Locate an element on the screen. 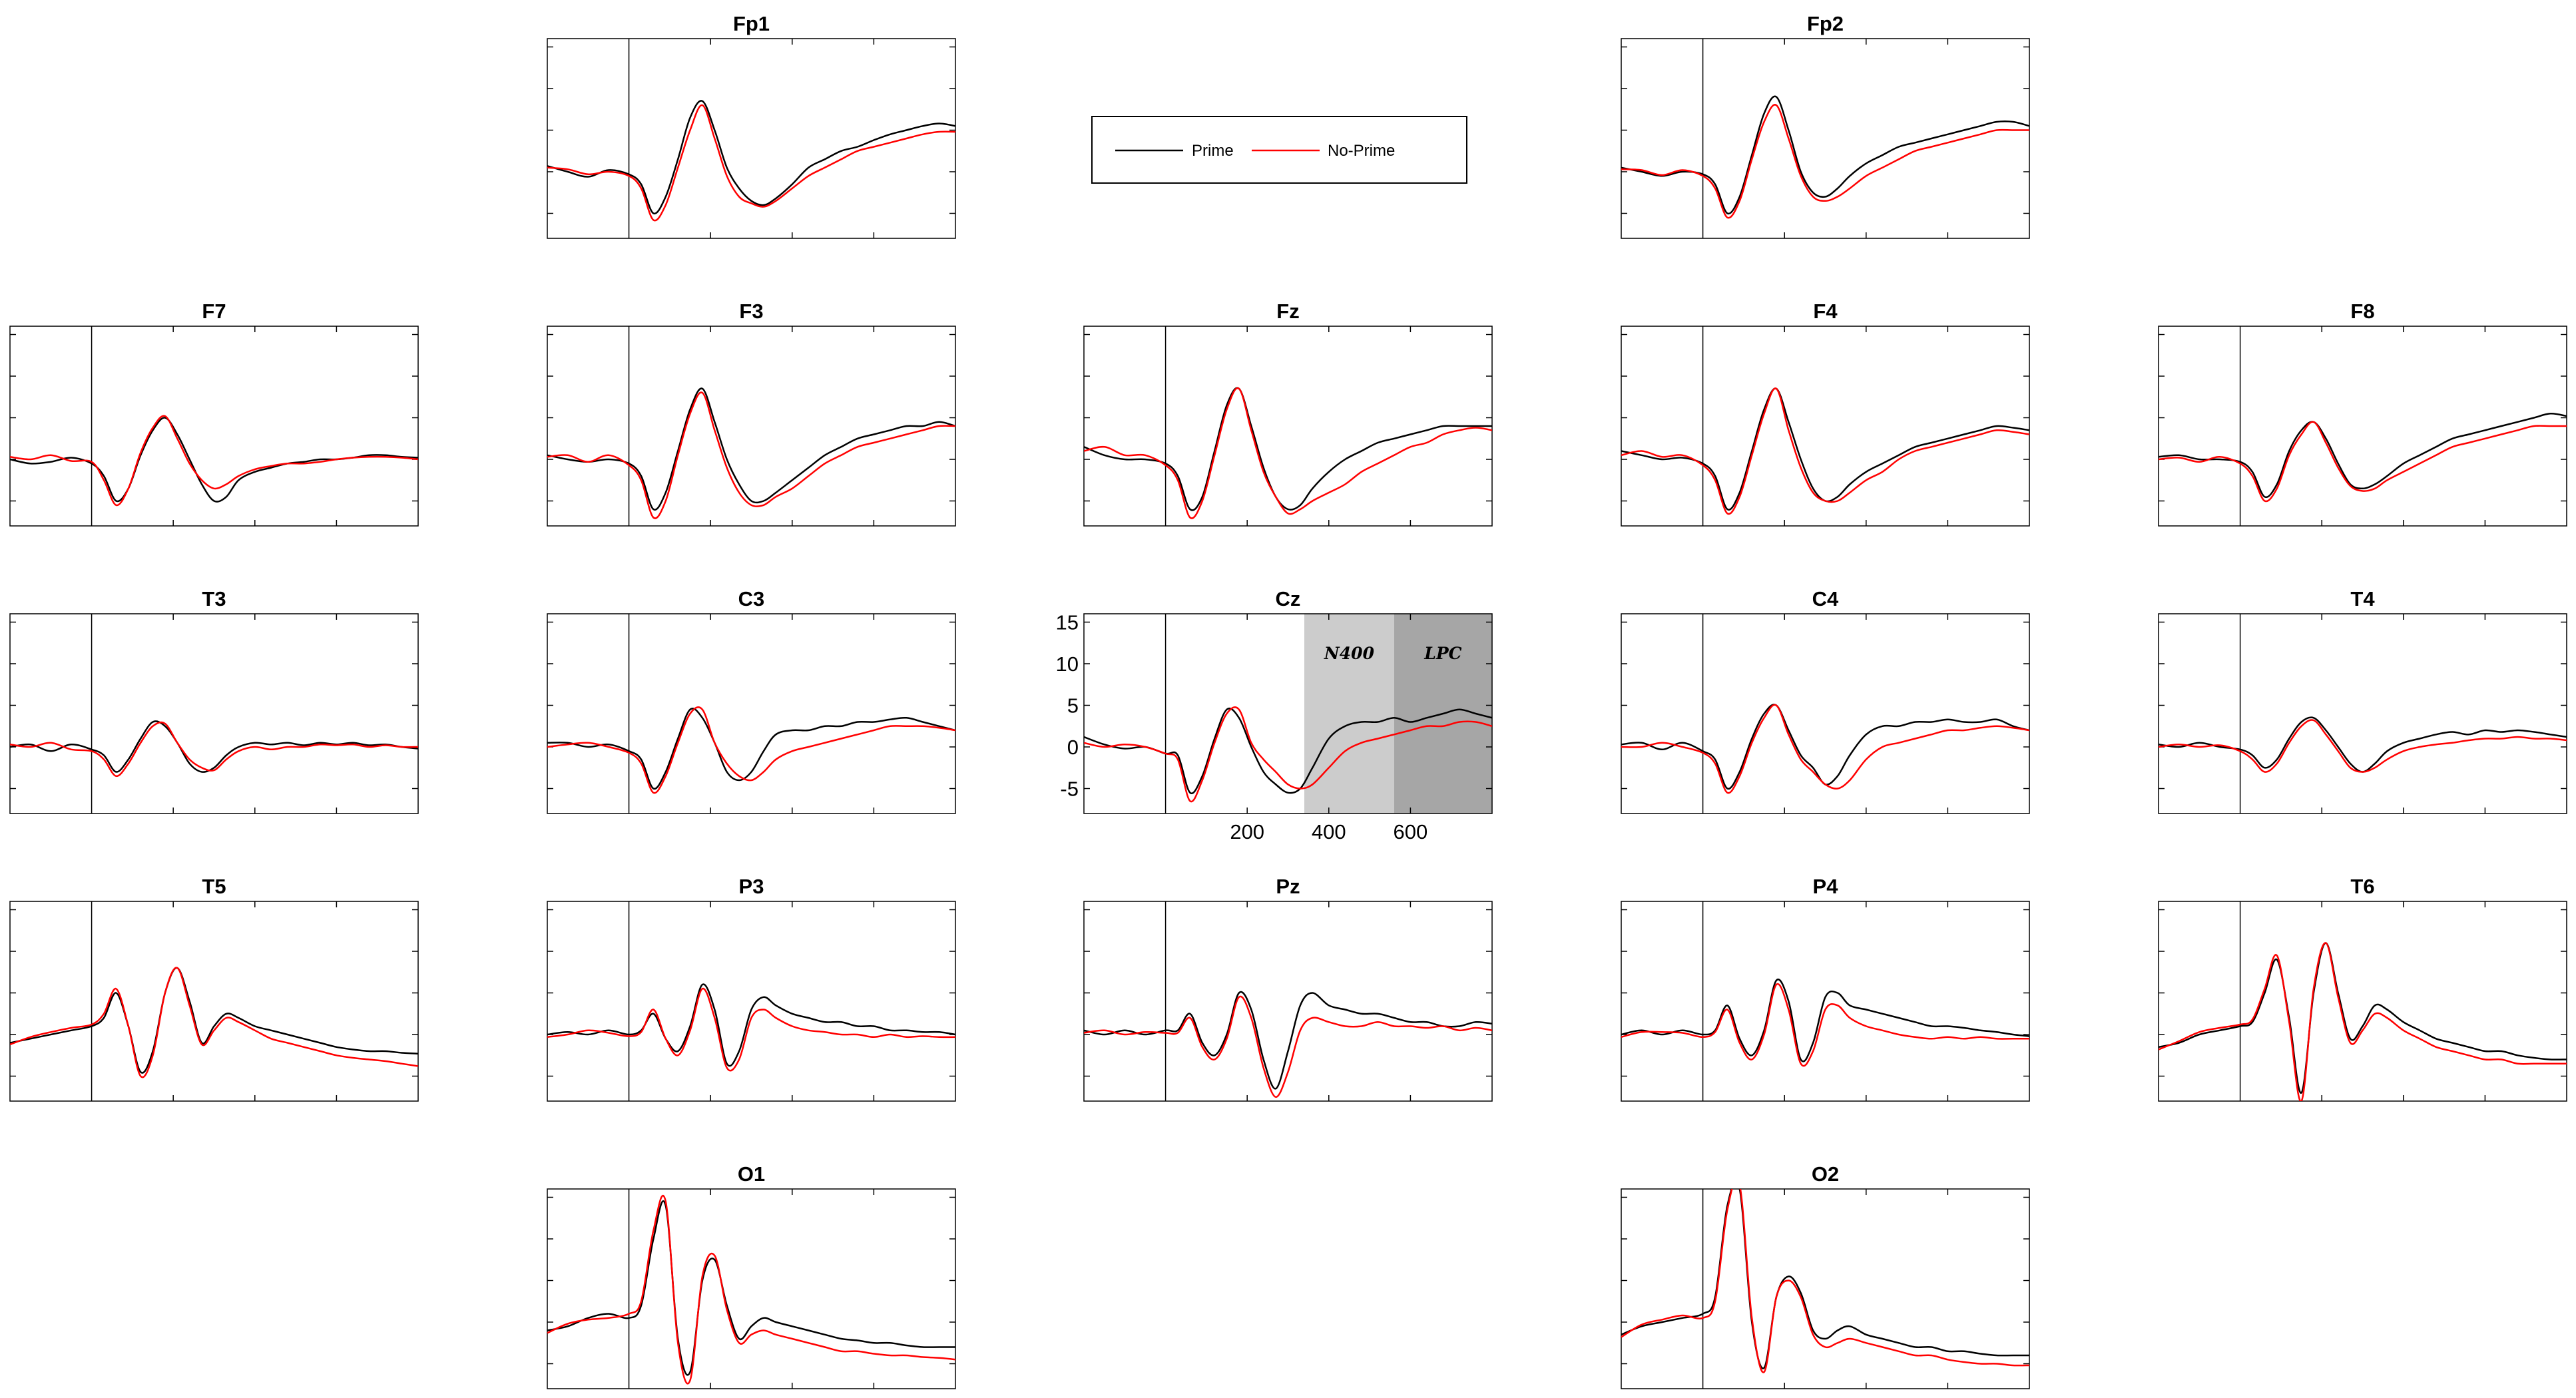 This screenshot has height=1398, width=2576. panel-title-f4: F4 is located at coordinates (1825, 311).